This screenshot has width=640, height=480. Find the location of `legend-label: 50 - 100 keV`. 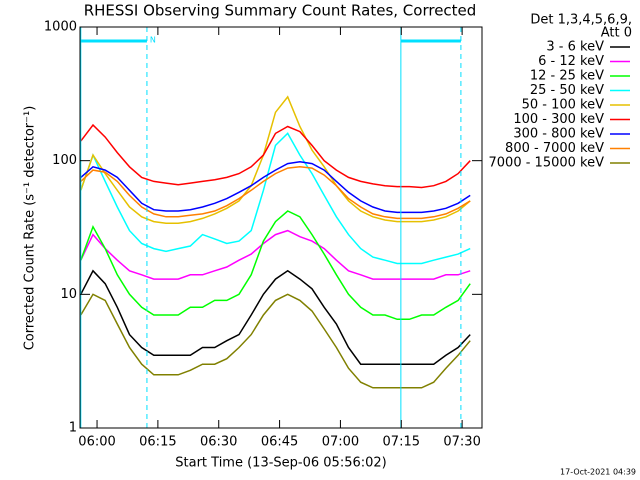

legend-label: 50 - 100 keV is located at coordinates (563, 105).